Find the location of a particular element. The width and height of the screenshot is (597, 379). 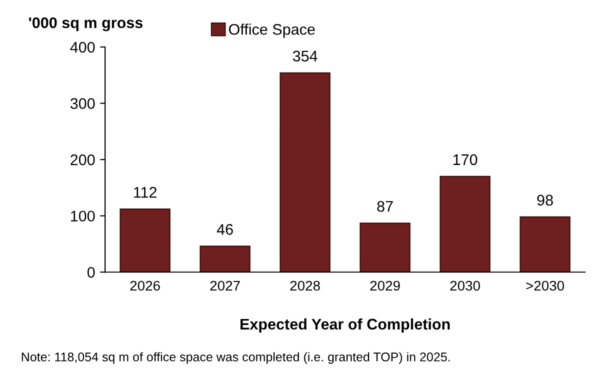

x-axis-title: Expected Year of Completion is located at coordinates (345, 325).